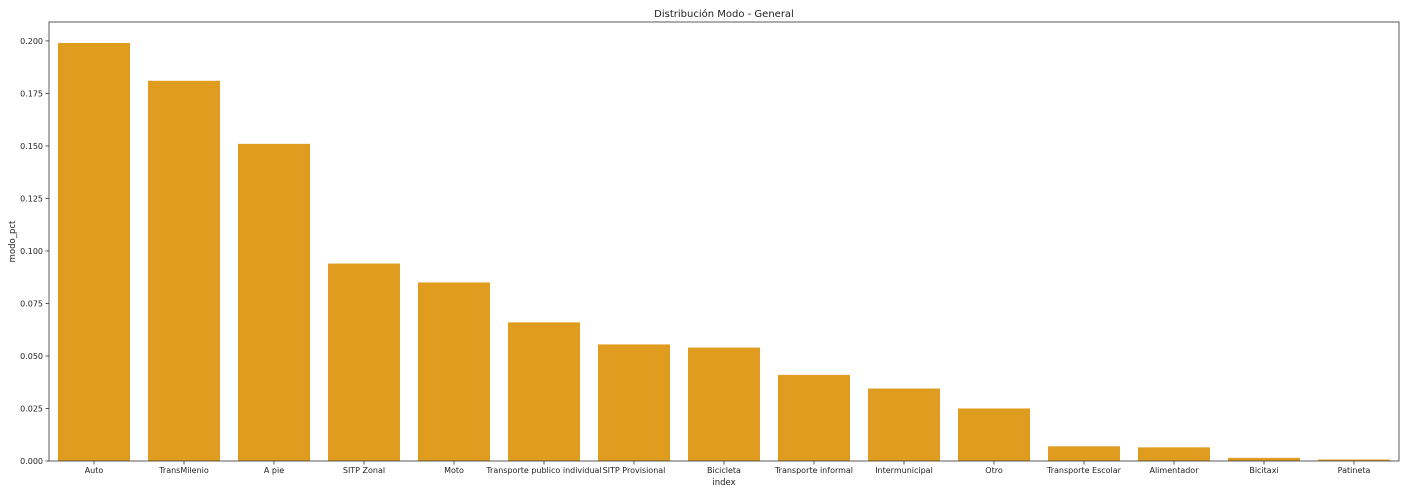 Image resolution: width=1410 pixels, height=490 pixels. I want to click on x-tick-label: Transporte Escolar, so click(1084, 470).